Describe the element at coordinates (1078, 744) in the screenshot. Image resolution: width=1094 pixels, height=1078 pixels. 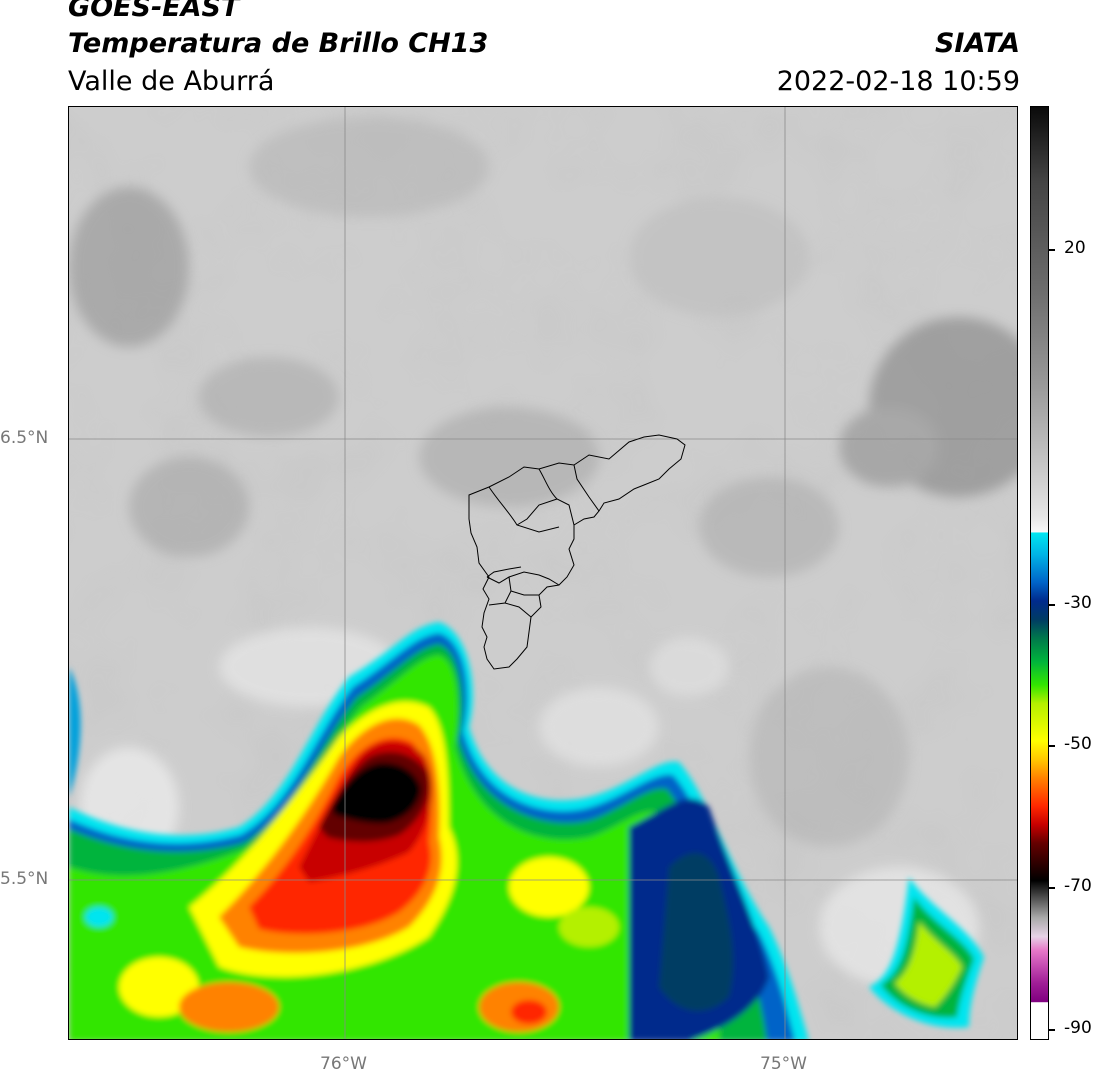
I see `colorbar-label-m50: -50` at that location.